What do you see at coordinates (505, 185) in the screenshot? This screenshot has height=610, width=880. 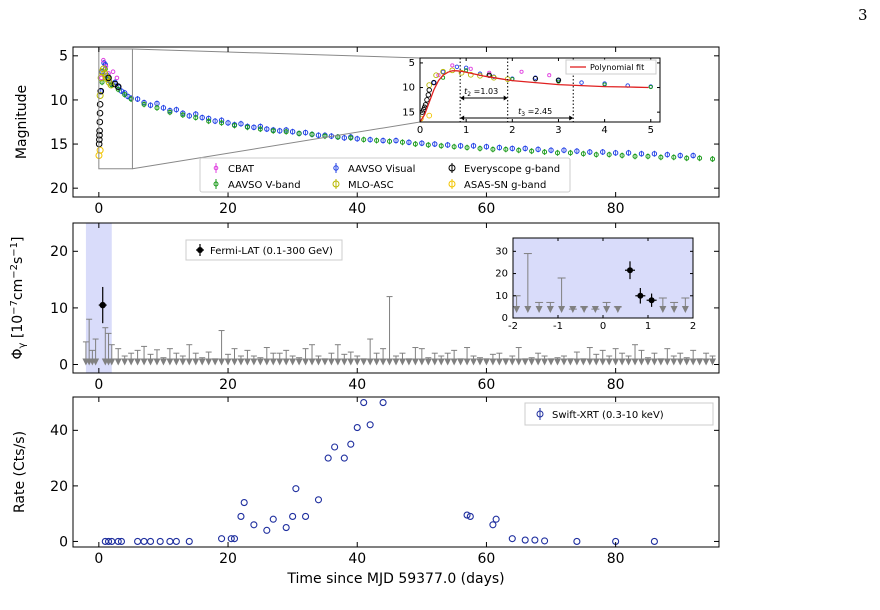 I see `legend-label: ASAS-SN g-band` at bounding box center [505, 185].